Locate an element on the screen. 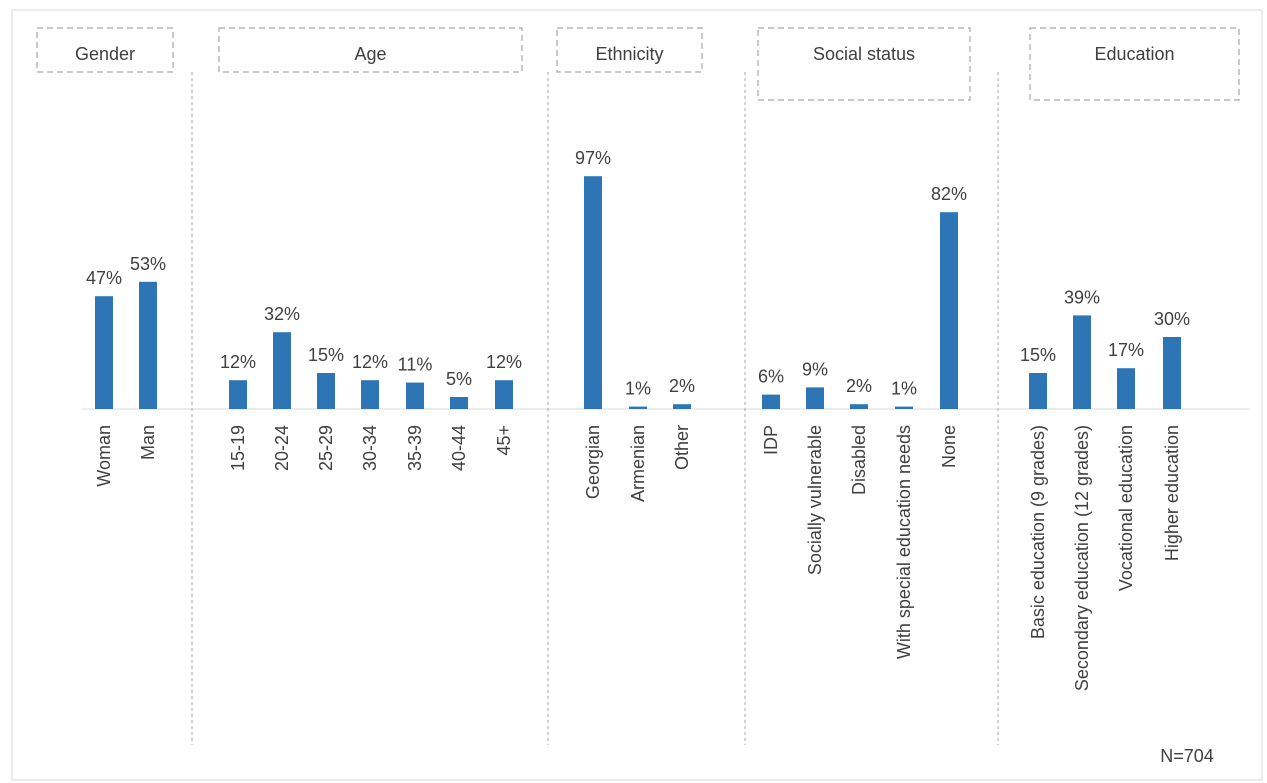 The image size is (1267, 783). group-label: Social status is located at coordinates (864, 54).